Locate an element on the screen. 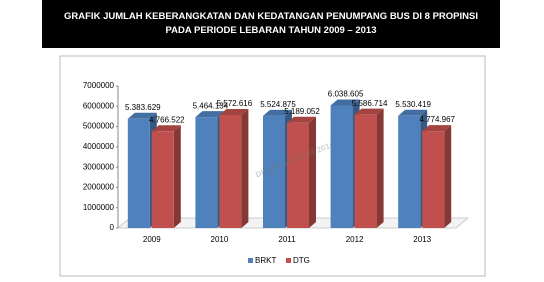 The image size is (544, 282). data-label: 4.774.967 is located at coordinates (437, 119).